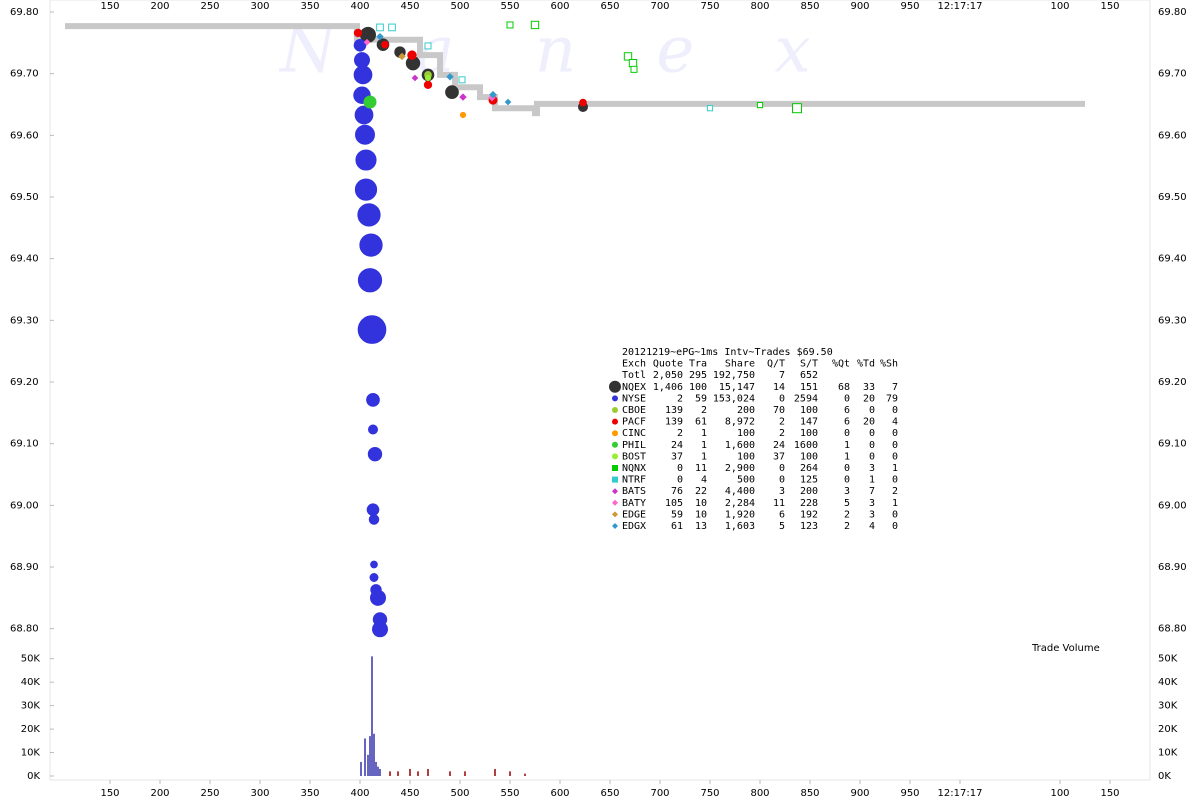 This screenshot has width=1200, height=800. What do you see at coordinates (634, 387) in the screenshot?
I see `stats-name: NQEX` at bounding box center [634, 387].